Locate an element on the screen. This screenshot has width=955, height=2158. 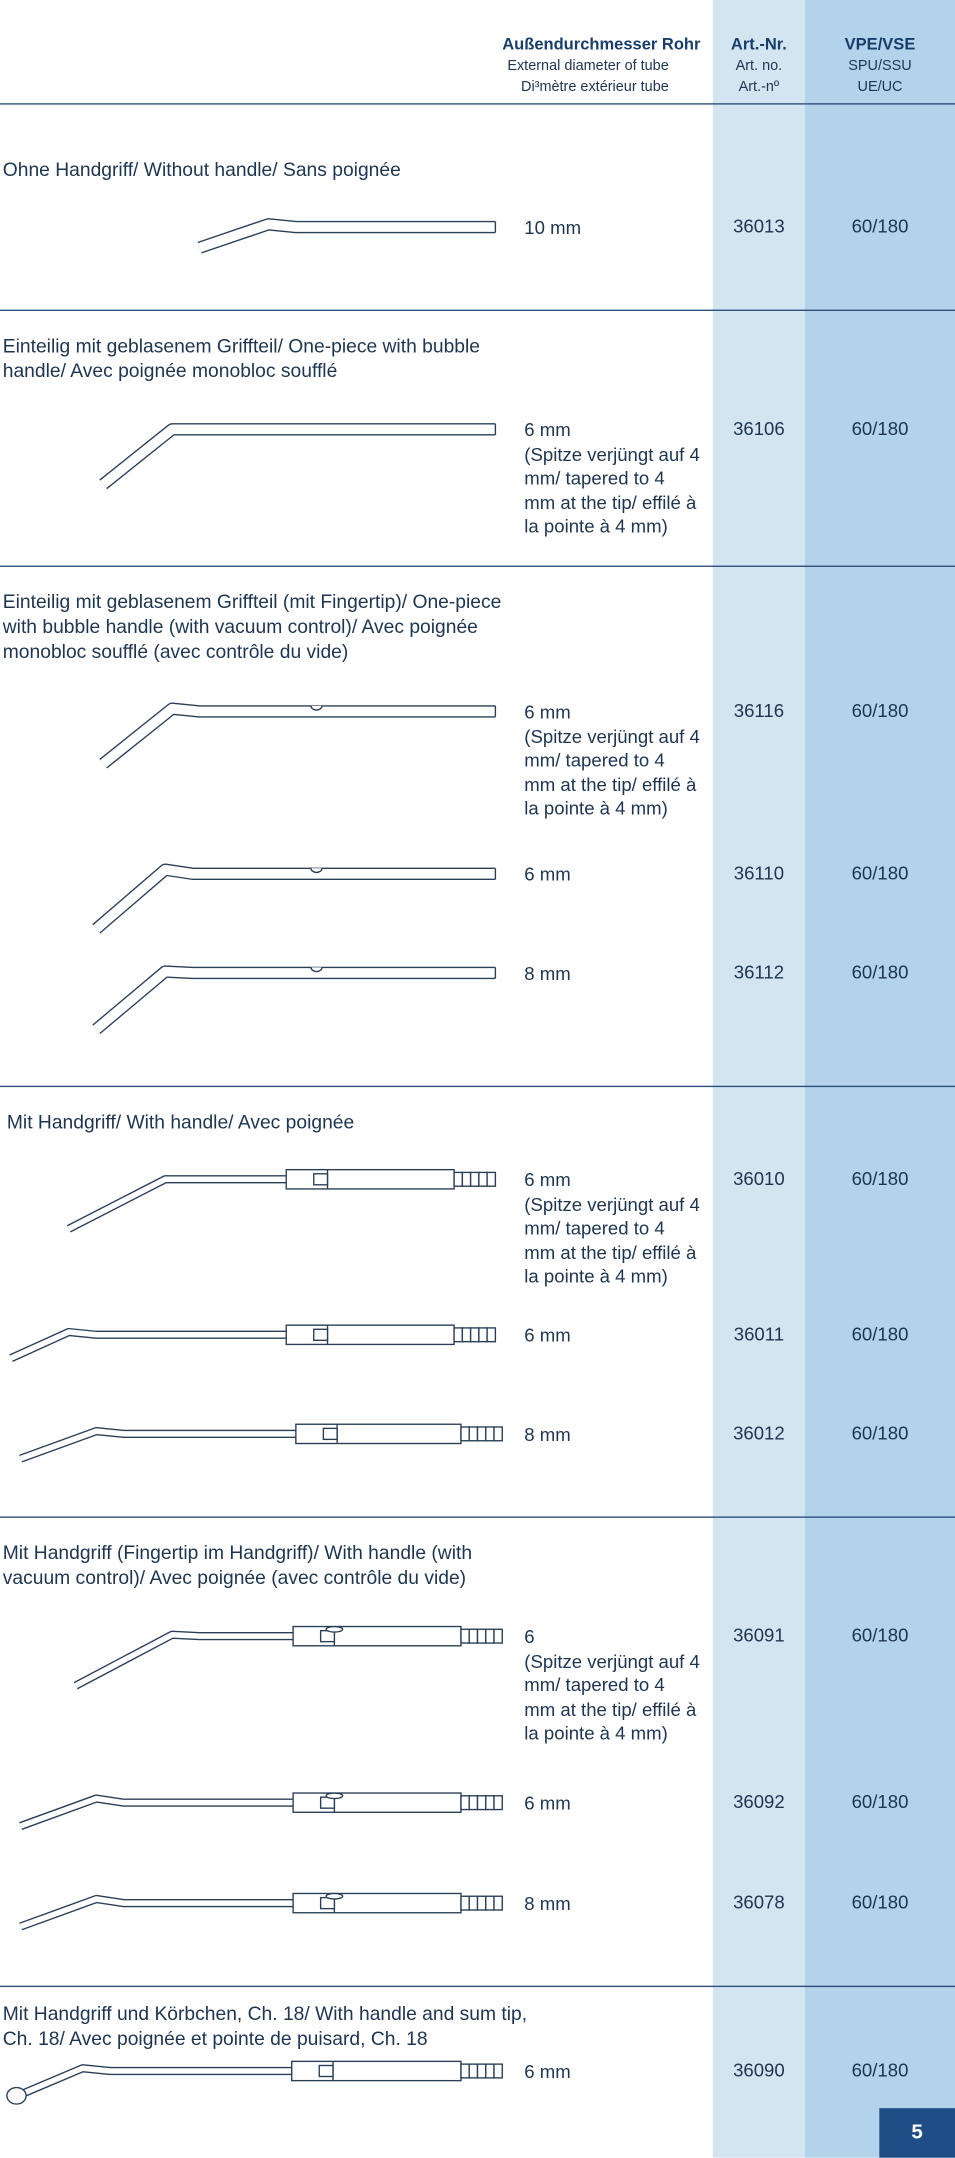
header: Art.-nº is located at coordinates (759, 86).